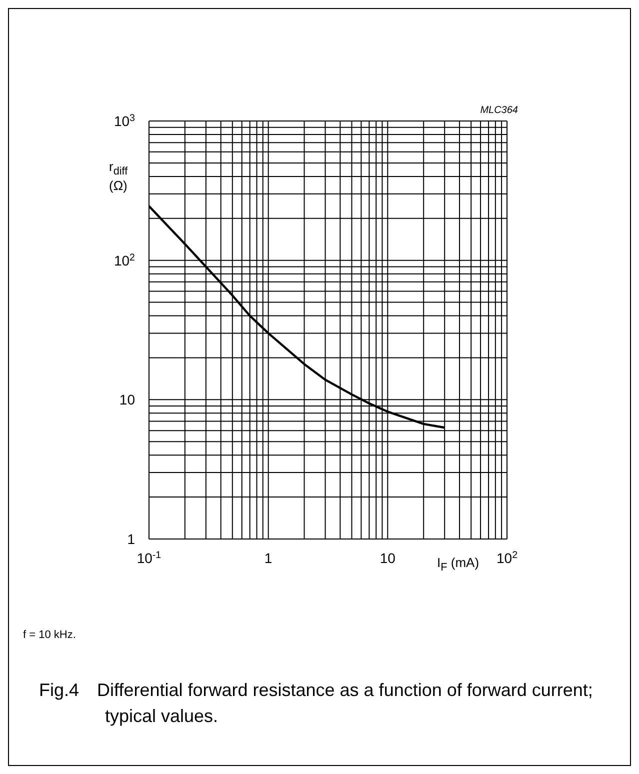  I want to click on x-tick-label: 10$^{2}$, so click(507, 558).